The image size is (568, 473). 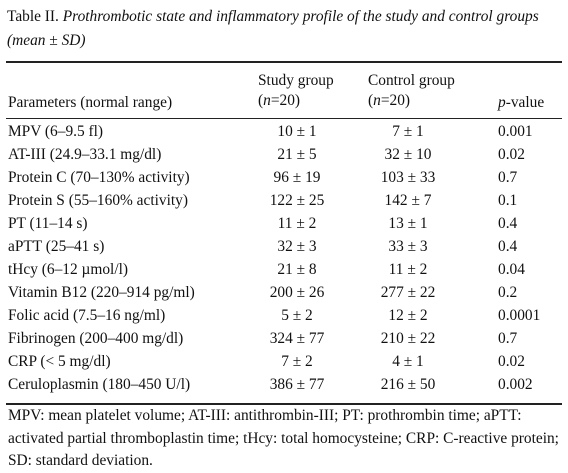 What do you see at coordinates (389, 100) in the screenshot?
I see `header-control-line2: (n=20)` at bounding box center [389, 100].